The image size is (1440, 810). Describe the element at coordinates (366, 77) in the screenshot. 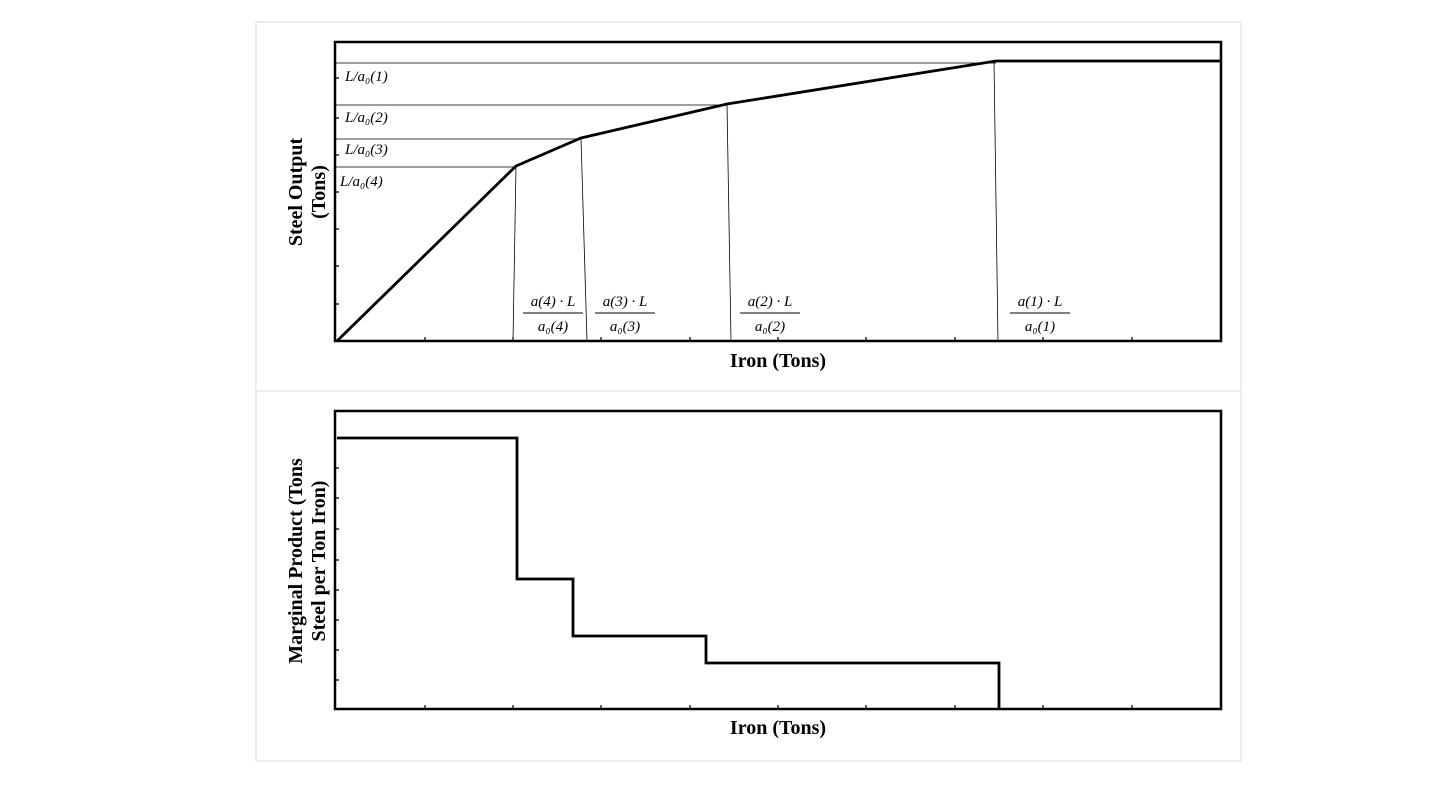

I see `level-label: L/a₀(1)` at that location.